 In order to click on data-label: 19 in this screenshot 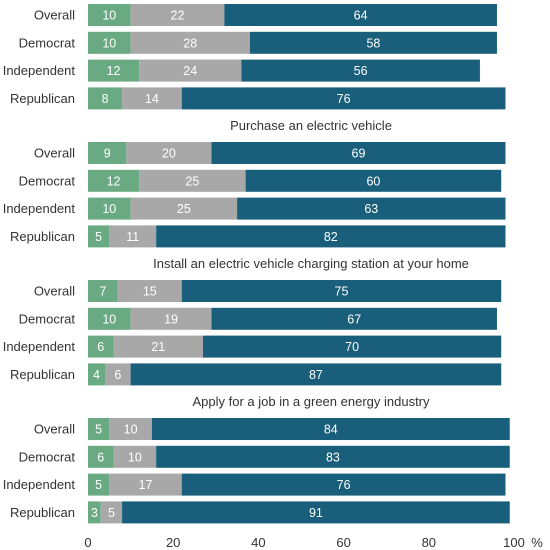, I will do `click(171, 319)`.